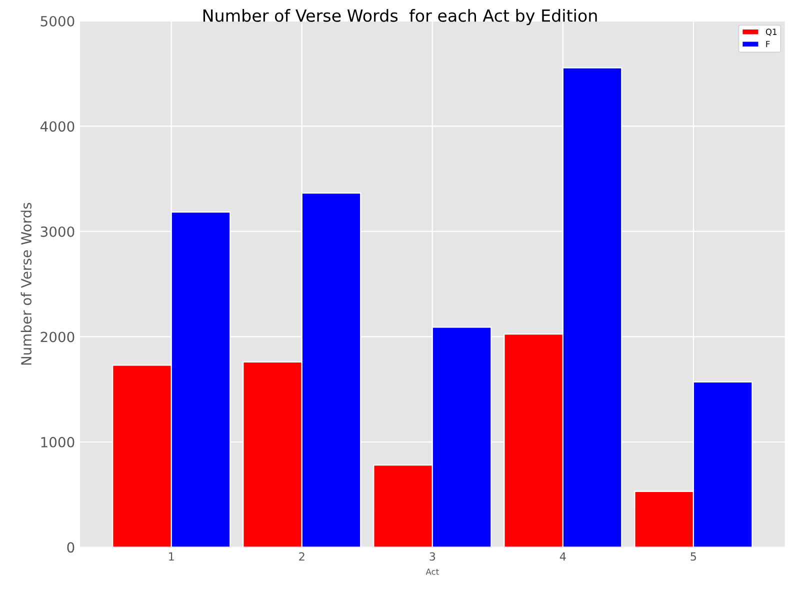 Image resolution: width=800 pixels, height=600 pixels. Describe the element at coordinates (693, 556) in the screenshot. I see `x-tick-label: 5` at that location.